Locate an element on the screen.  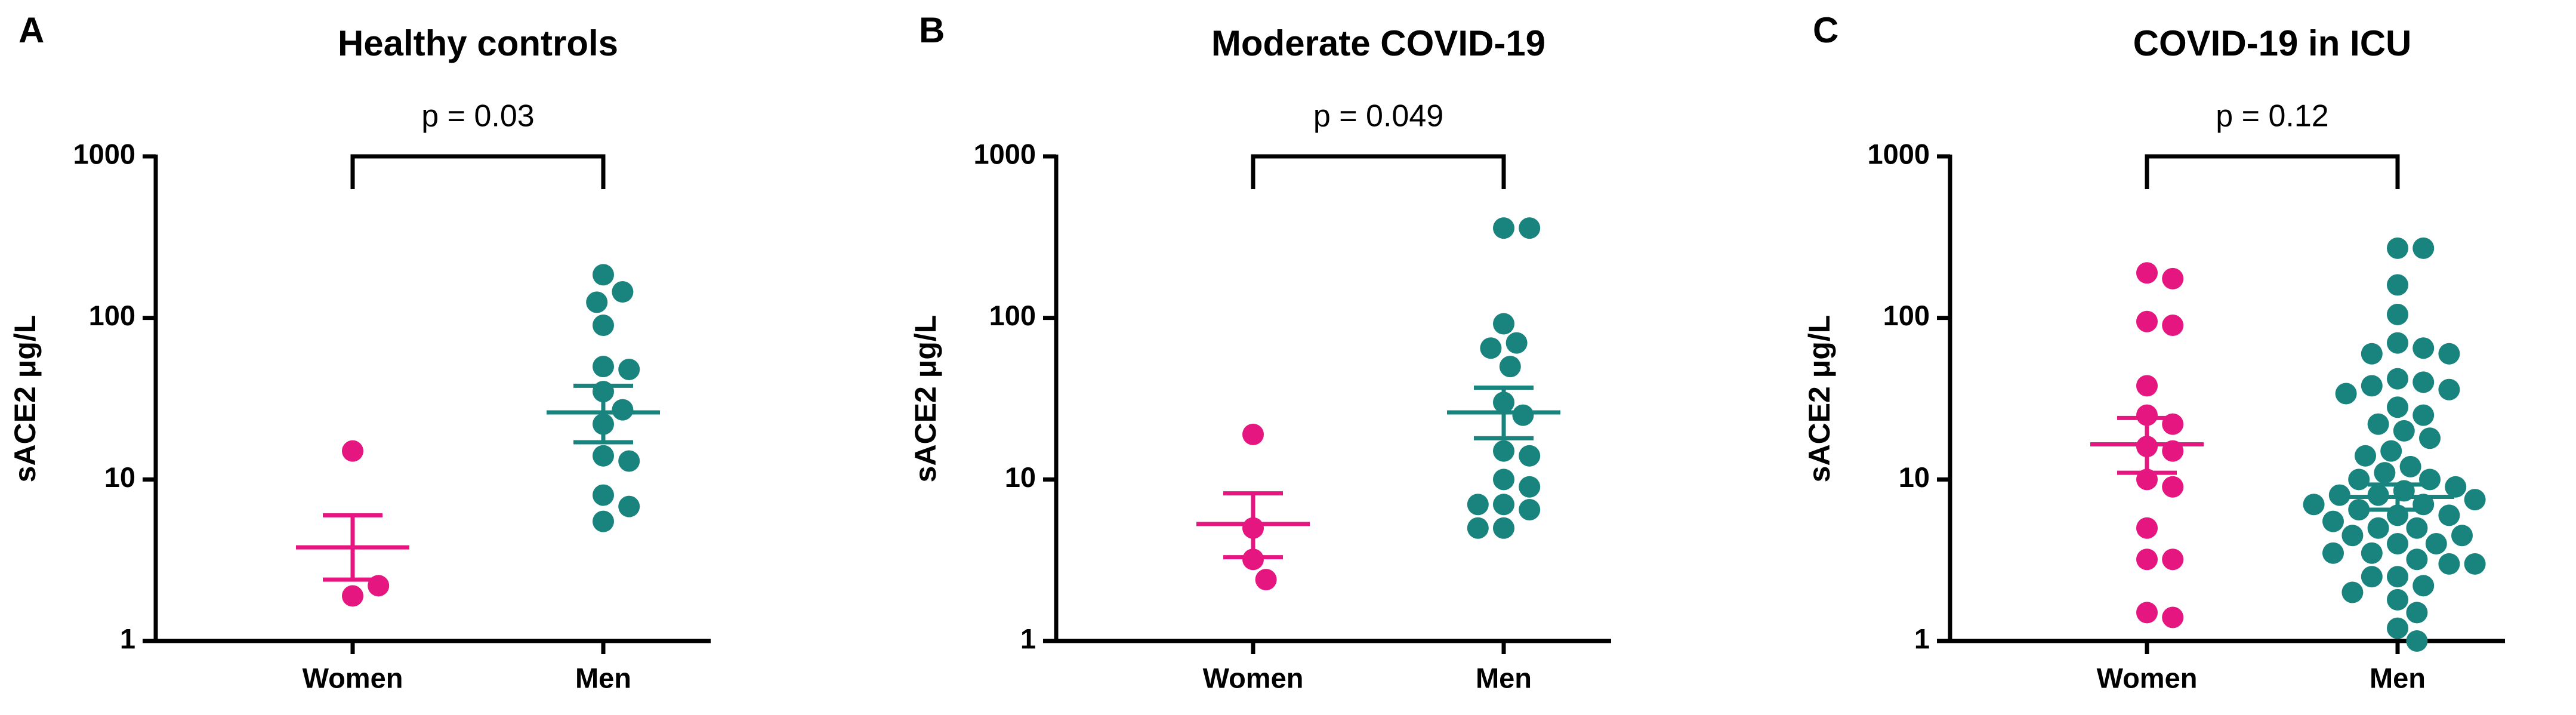
p-value: p = 0.049 is located at coordinates (1378, 116).